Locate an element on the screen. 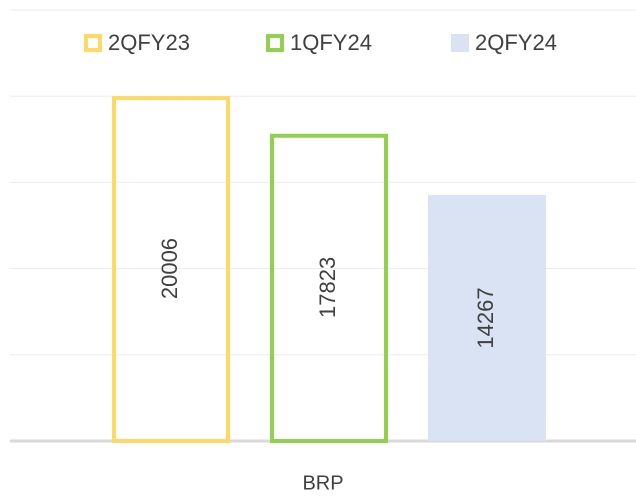 The width and height of the screenshot is (636, 499). legend-label: 1QFY24 is located at coordinates (331, 42).